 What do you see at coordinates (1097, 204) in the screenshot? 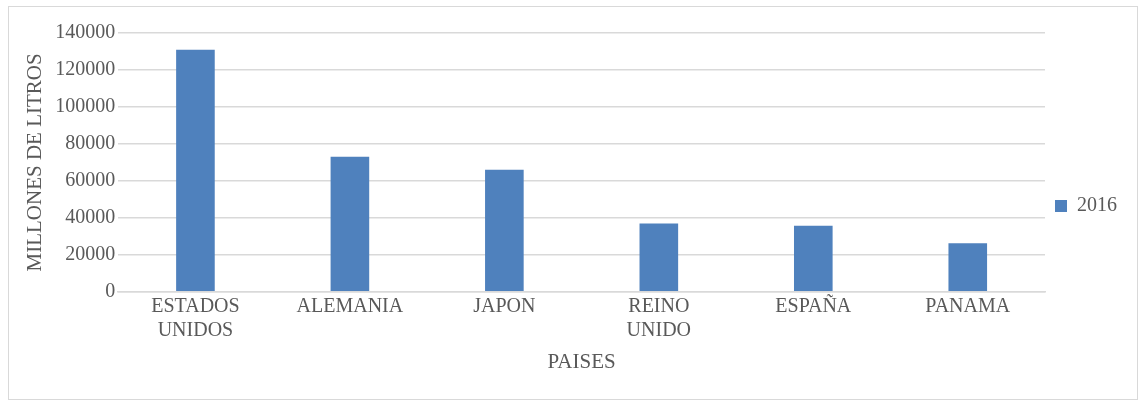
I see `legend-label: 2016` at bounding box center [1097, 204].